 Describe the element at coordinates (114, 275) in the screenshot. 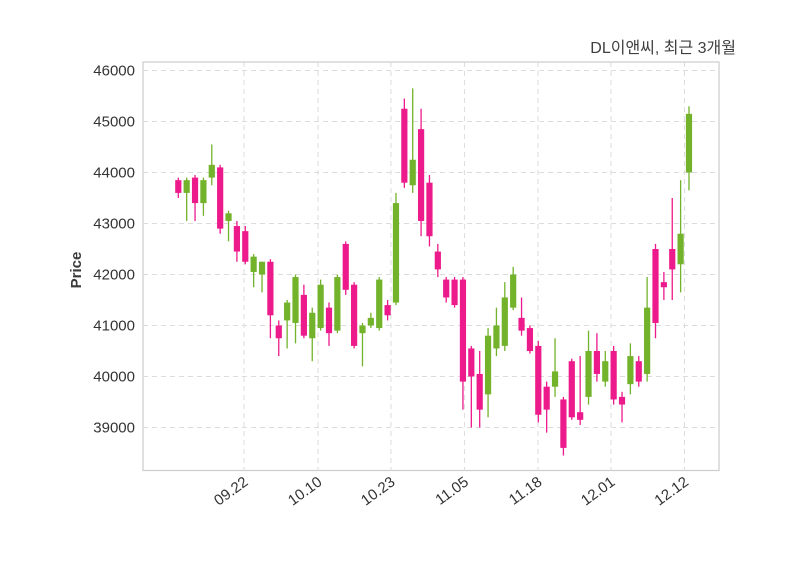

I see `y-tick-label: 42000` at that location.